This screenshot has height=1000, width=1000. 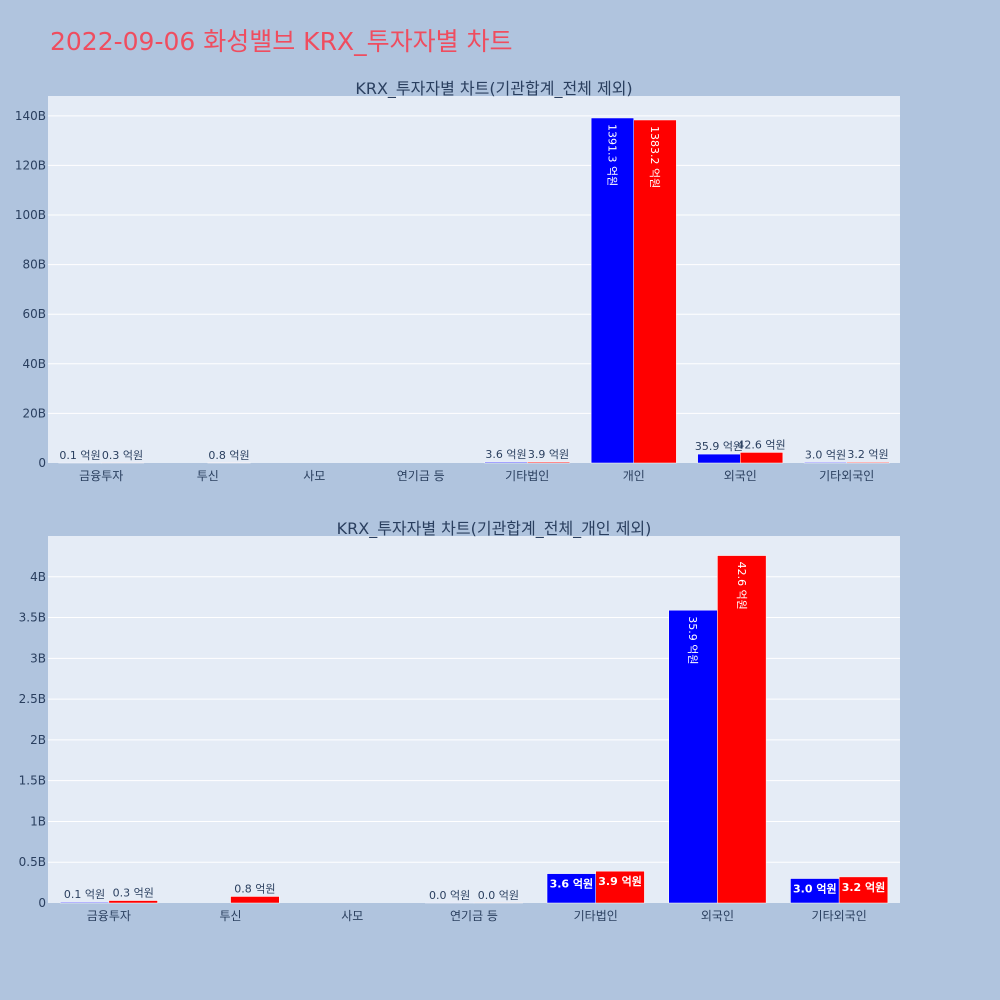 What do you see at coordinates (281, 41) in the screenshot?
I see `page-title: 2022-09-06 화성밸브 KRX_투자자별 차트` at bounding box center [281, 41].